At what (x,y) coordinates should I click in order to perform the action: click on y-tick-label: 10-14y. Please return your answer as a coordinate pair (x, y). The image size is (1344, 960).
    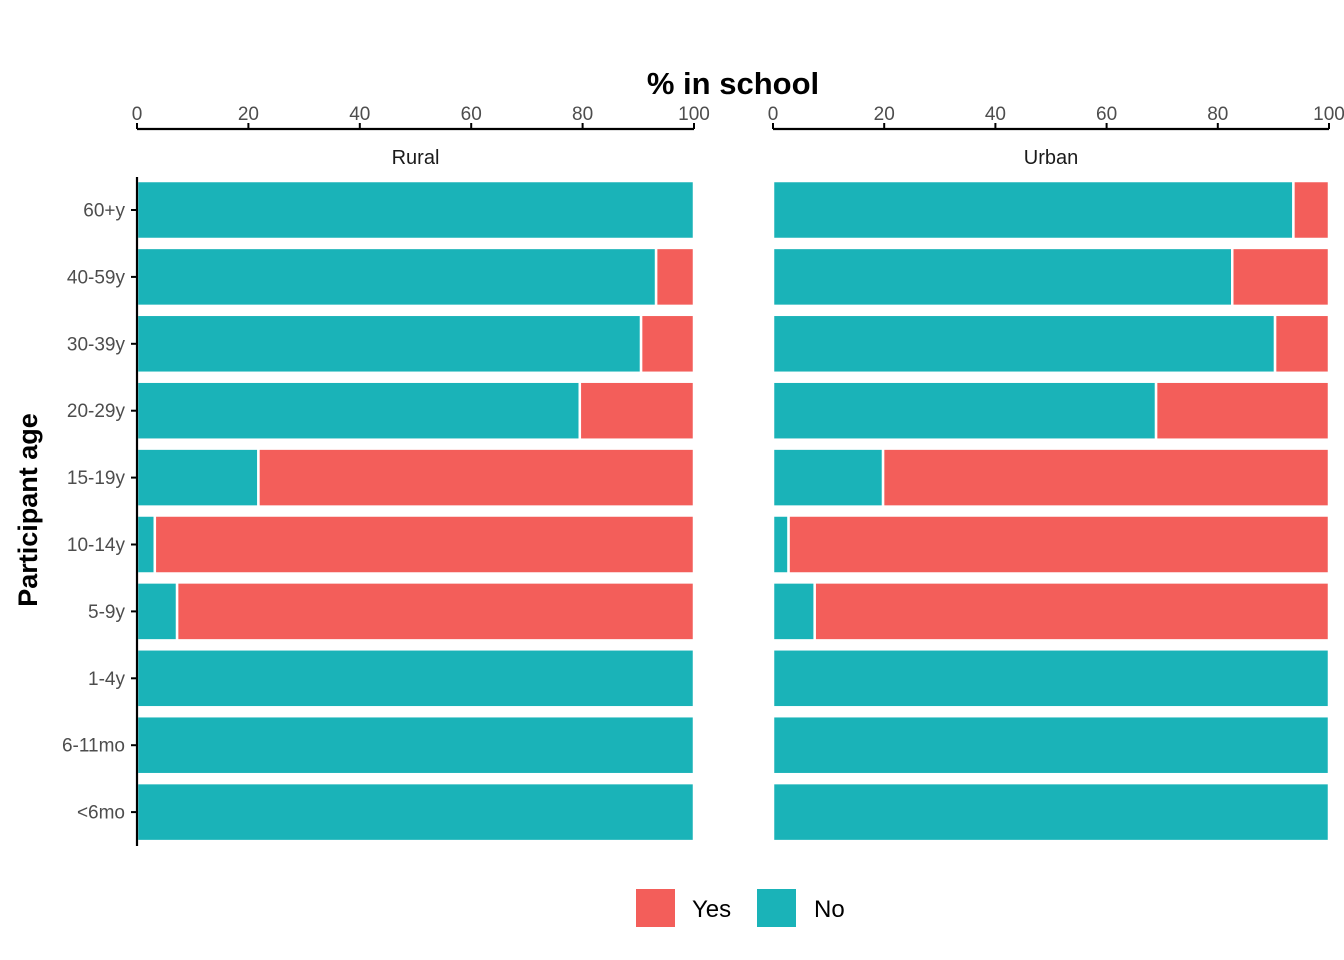
    Looking at the image, I should click on (96, 545).